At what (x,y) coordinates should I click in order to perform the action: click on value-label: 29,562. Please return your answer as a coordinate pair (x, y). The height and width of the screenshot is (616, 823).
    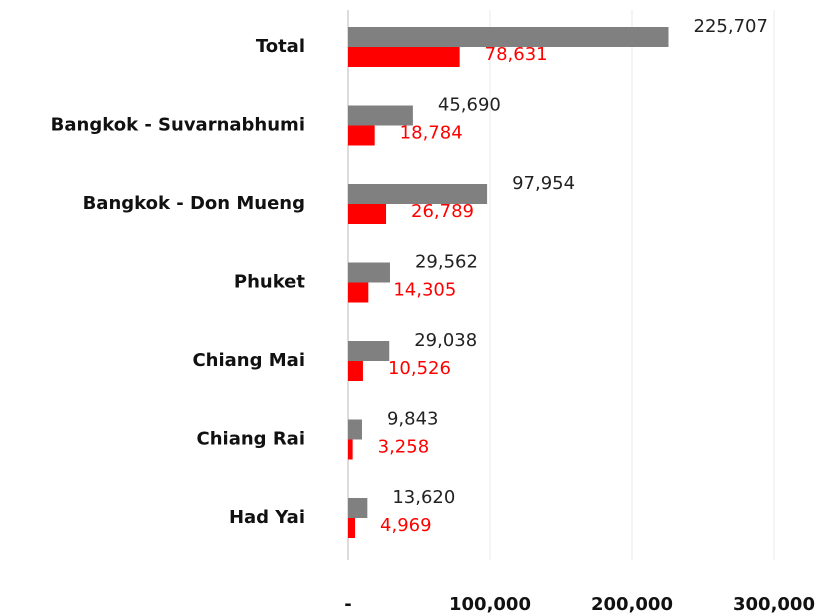
    Looking at the image, I should click on (446, 262).